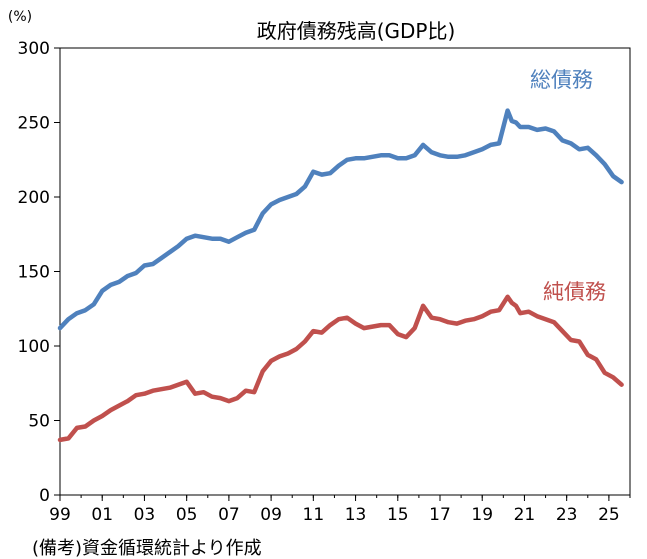 Image resolution: width=647 pixels, height=559 pixels. Describe the element at coordinates (39, 422) in the screenshot. I see `y-tick-label: 50` at that location.